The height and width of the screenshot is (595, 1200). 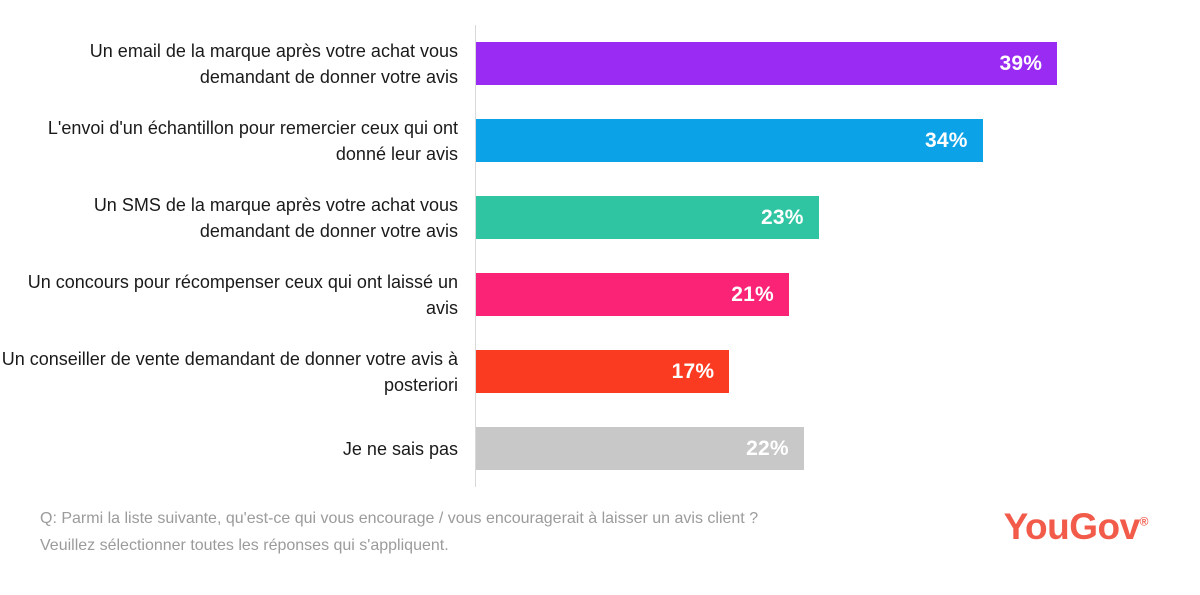 I want to click on yougov-logo: YouGov®, so click(x=1076, y=526).